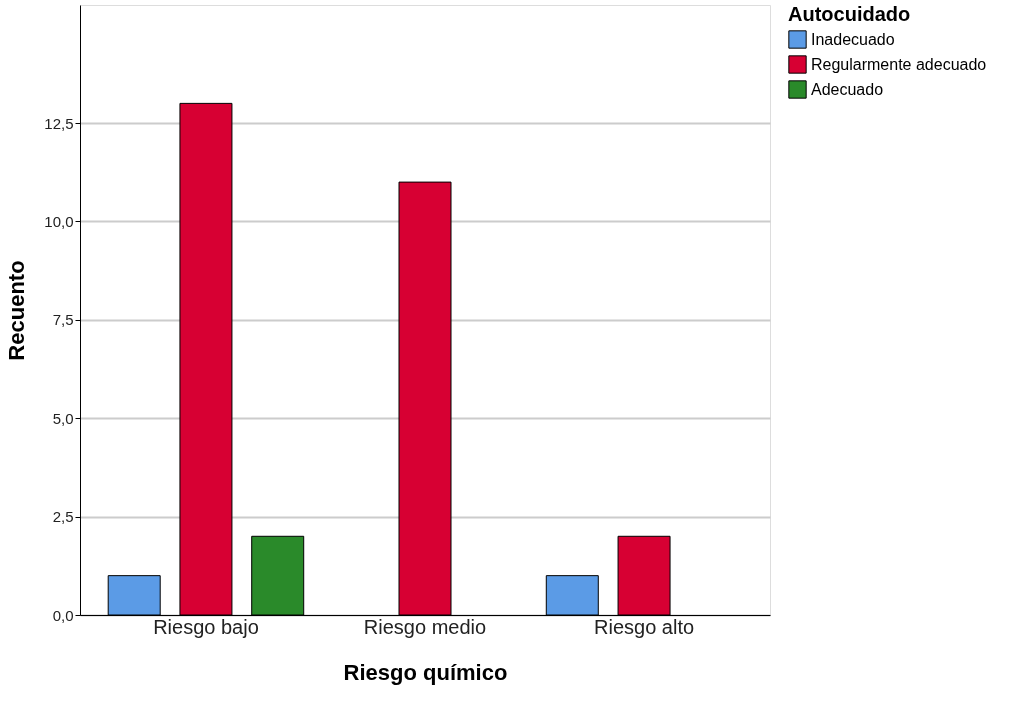  Describe the element at coordinates (59, 123) in the screenshot. I see `y-tick-label: 12,5` at that location.